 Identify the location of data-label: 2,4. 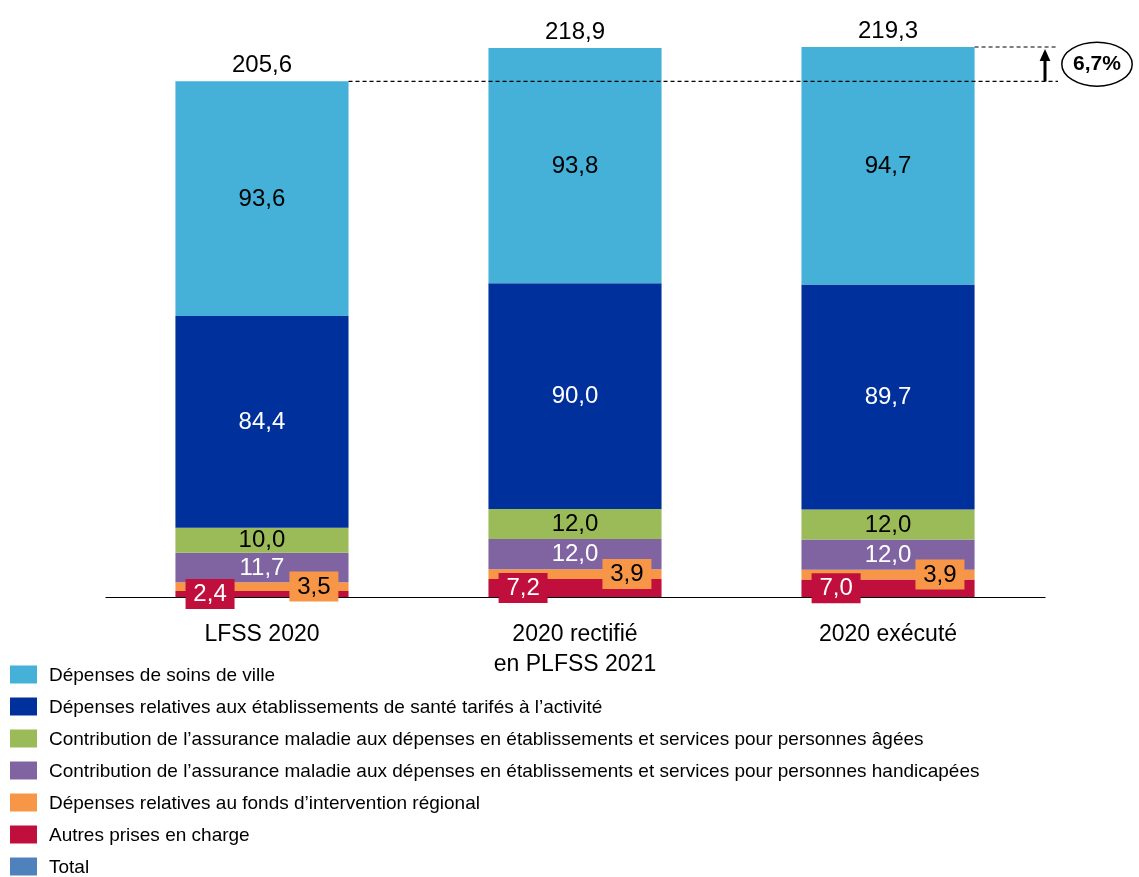
(210, 592).